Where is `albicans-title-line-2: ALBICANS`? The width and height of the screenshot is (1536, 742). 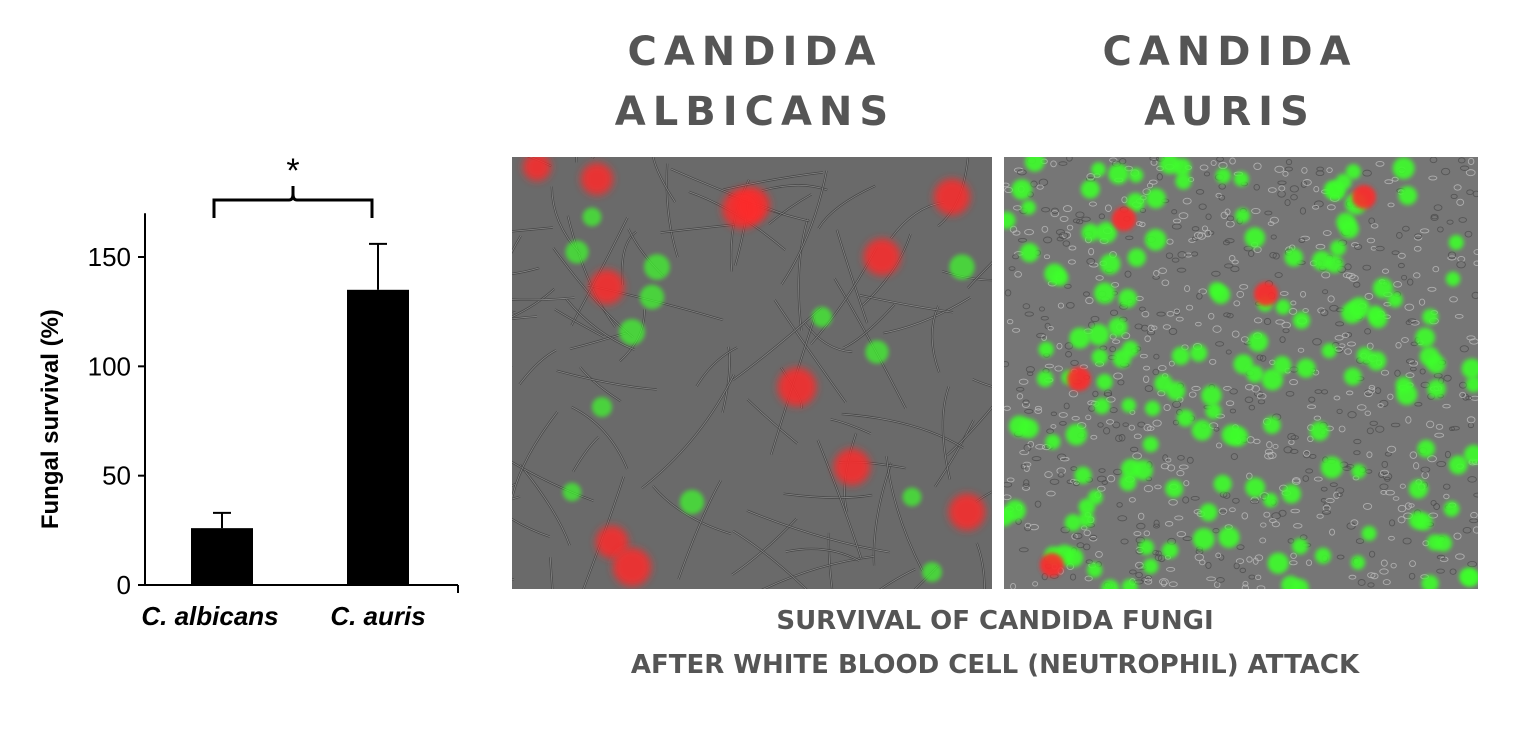 albicans-title-line-2: ALBICANS is located at coordinates (755, 112).